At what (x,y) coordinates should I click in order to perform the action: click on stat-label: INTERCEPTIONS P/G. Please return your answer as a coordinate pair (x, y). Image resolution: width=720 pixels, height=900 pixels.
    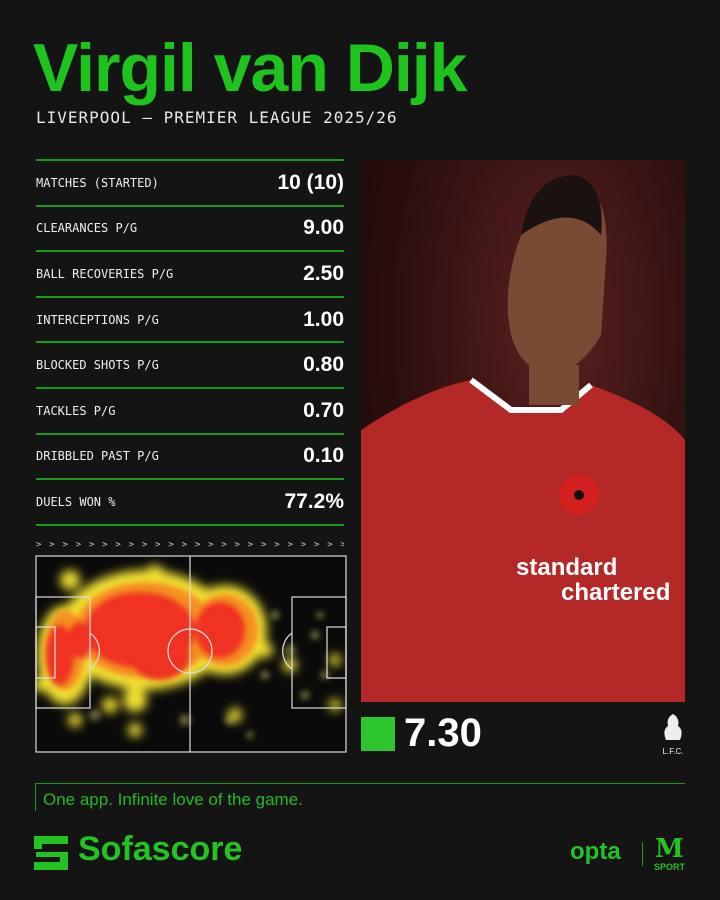
    Looking at the image, I should click on (97, 319).